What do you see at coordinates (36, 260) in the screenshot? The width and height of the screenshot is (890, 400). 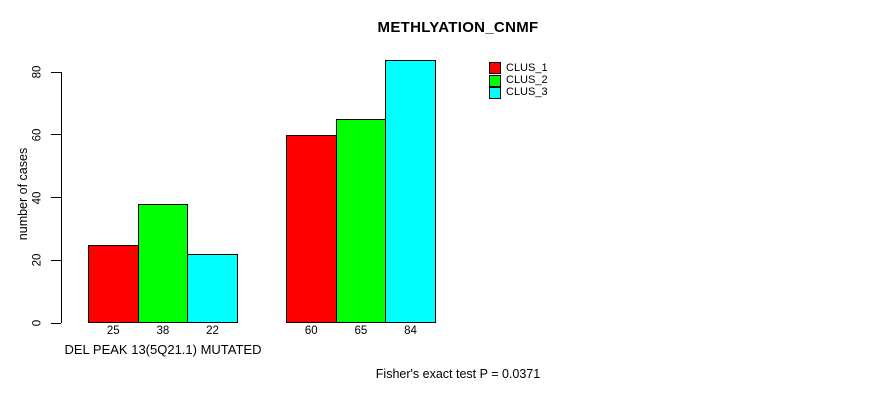 I see `y-tick-label: 20` at bounding box center [36, 260].